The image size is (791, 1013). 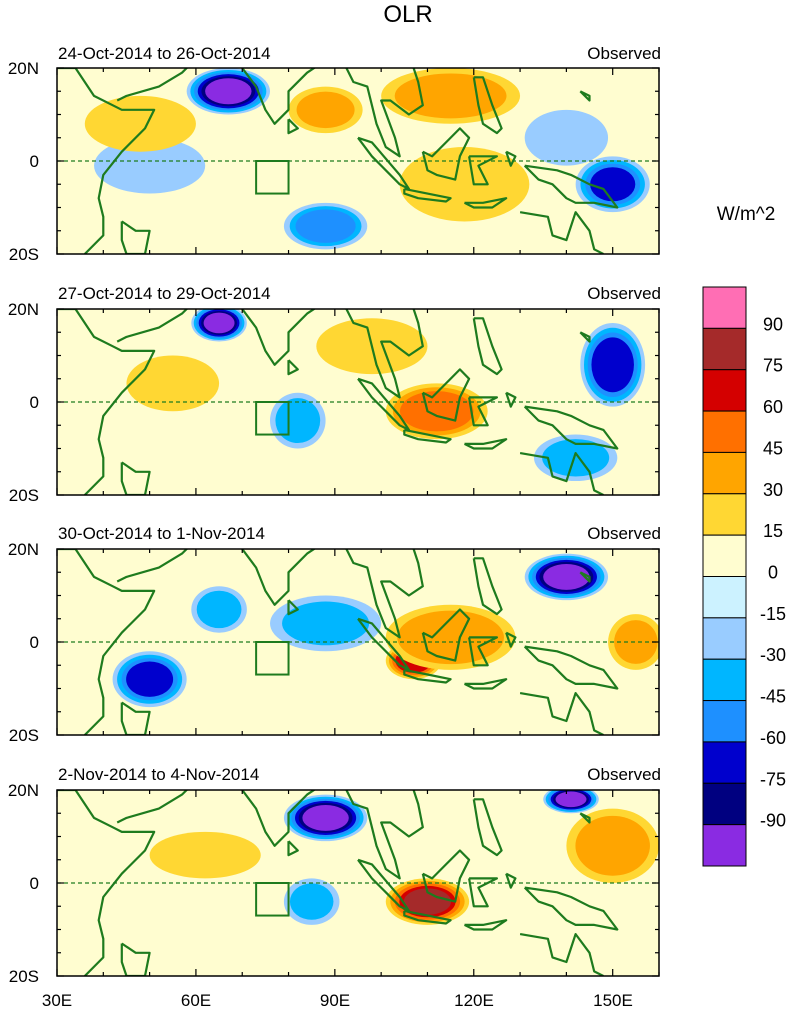 I want to click on lat-tick-20s: 20S, so click(x=24, y=495).